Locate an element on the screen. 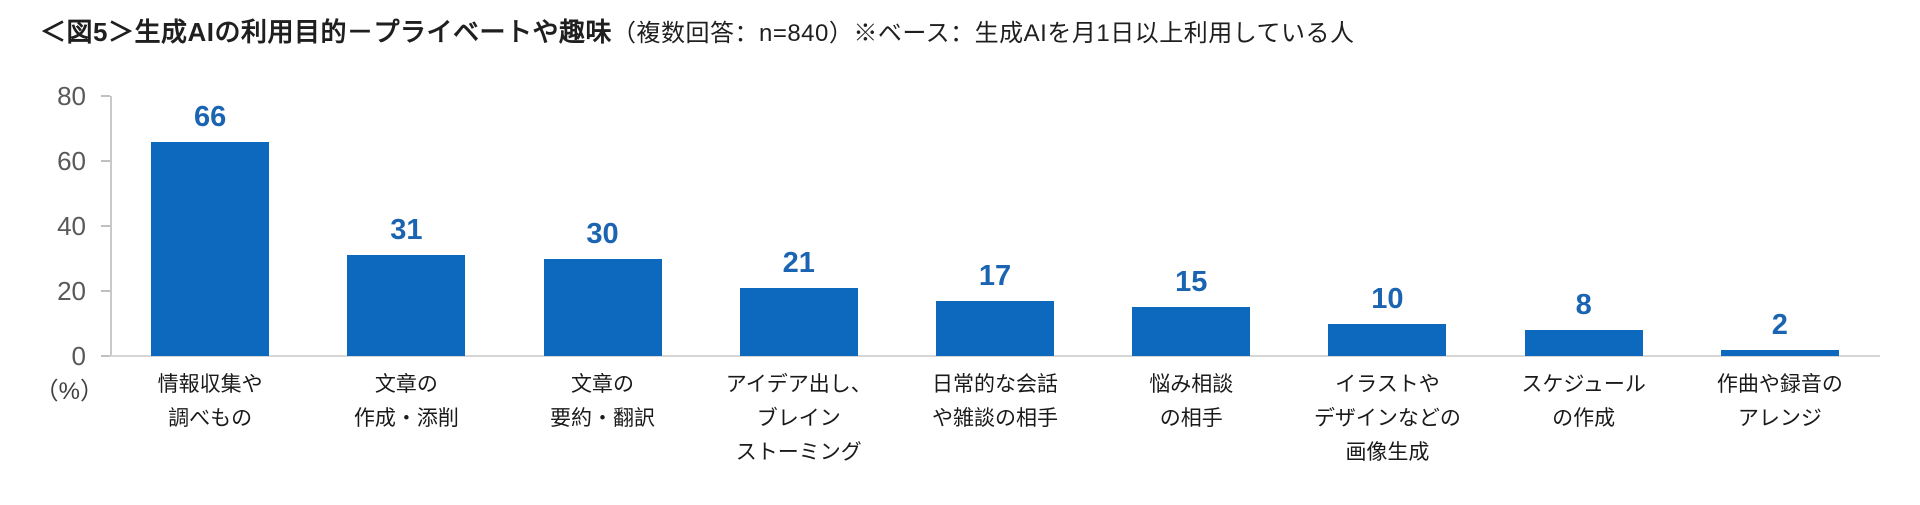  y-tick-label: 60 is located at coordinates (71, 161).